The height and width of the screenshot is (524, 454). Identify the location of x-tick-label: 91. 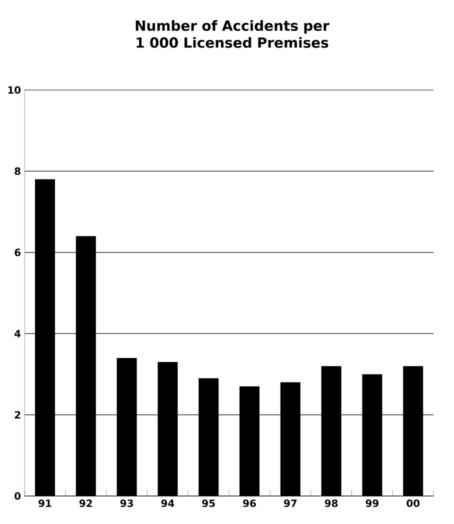
(45, 504).